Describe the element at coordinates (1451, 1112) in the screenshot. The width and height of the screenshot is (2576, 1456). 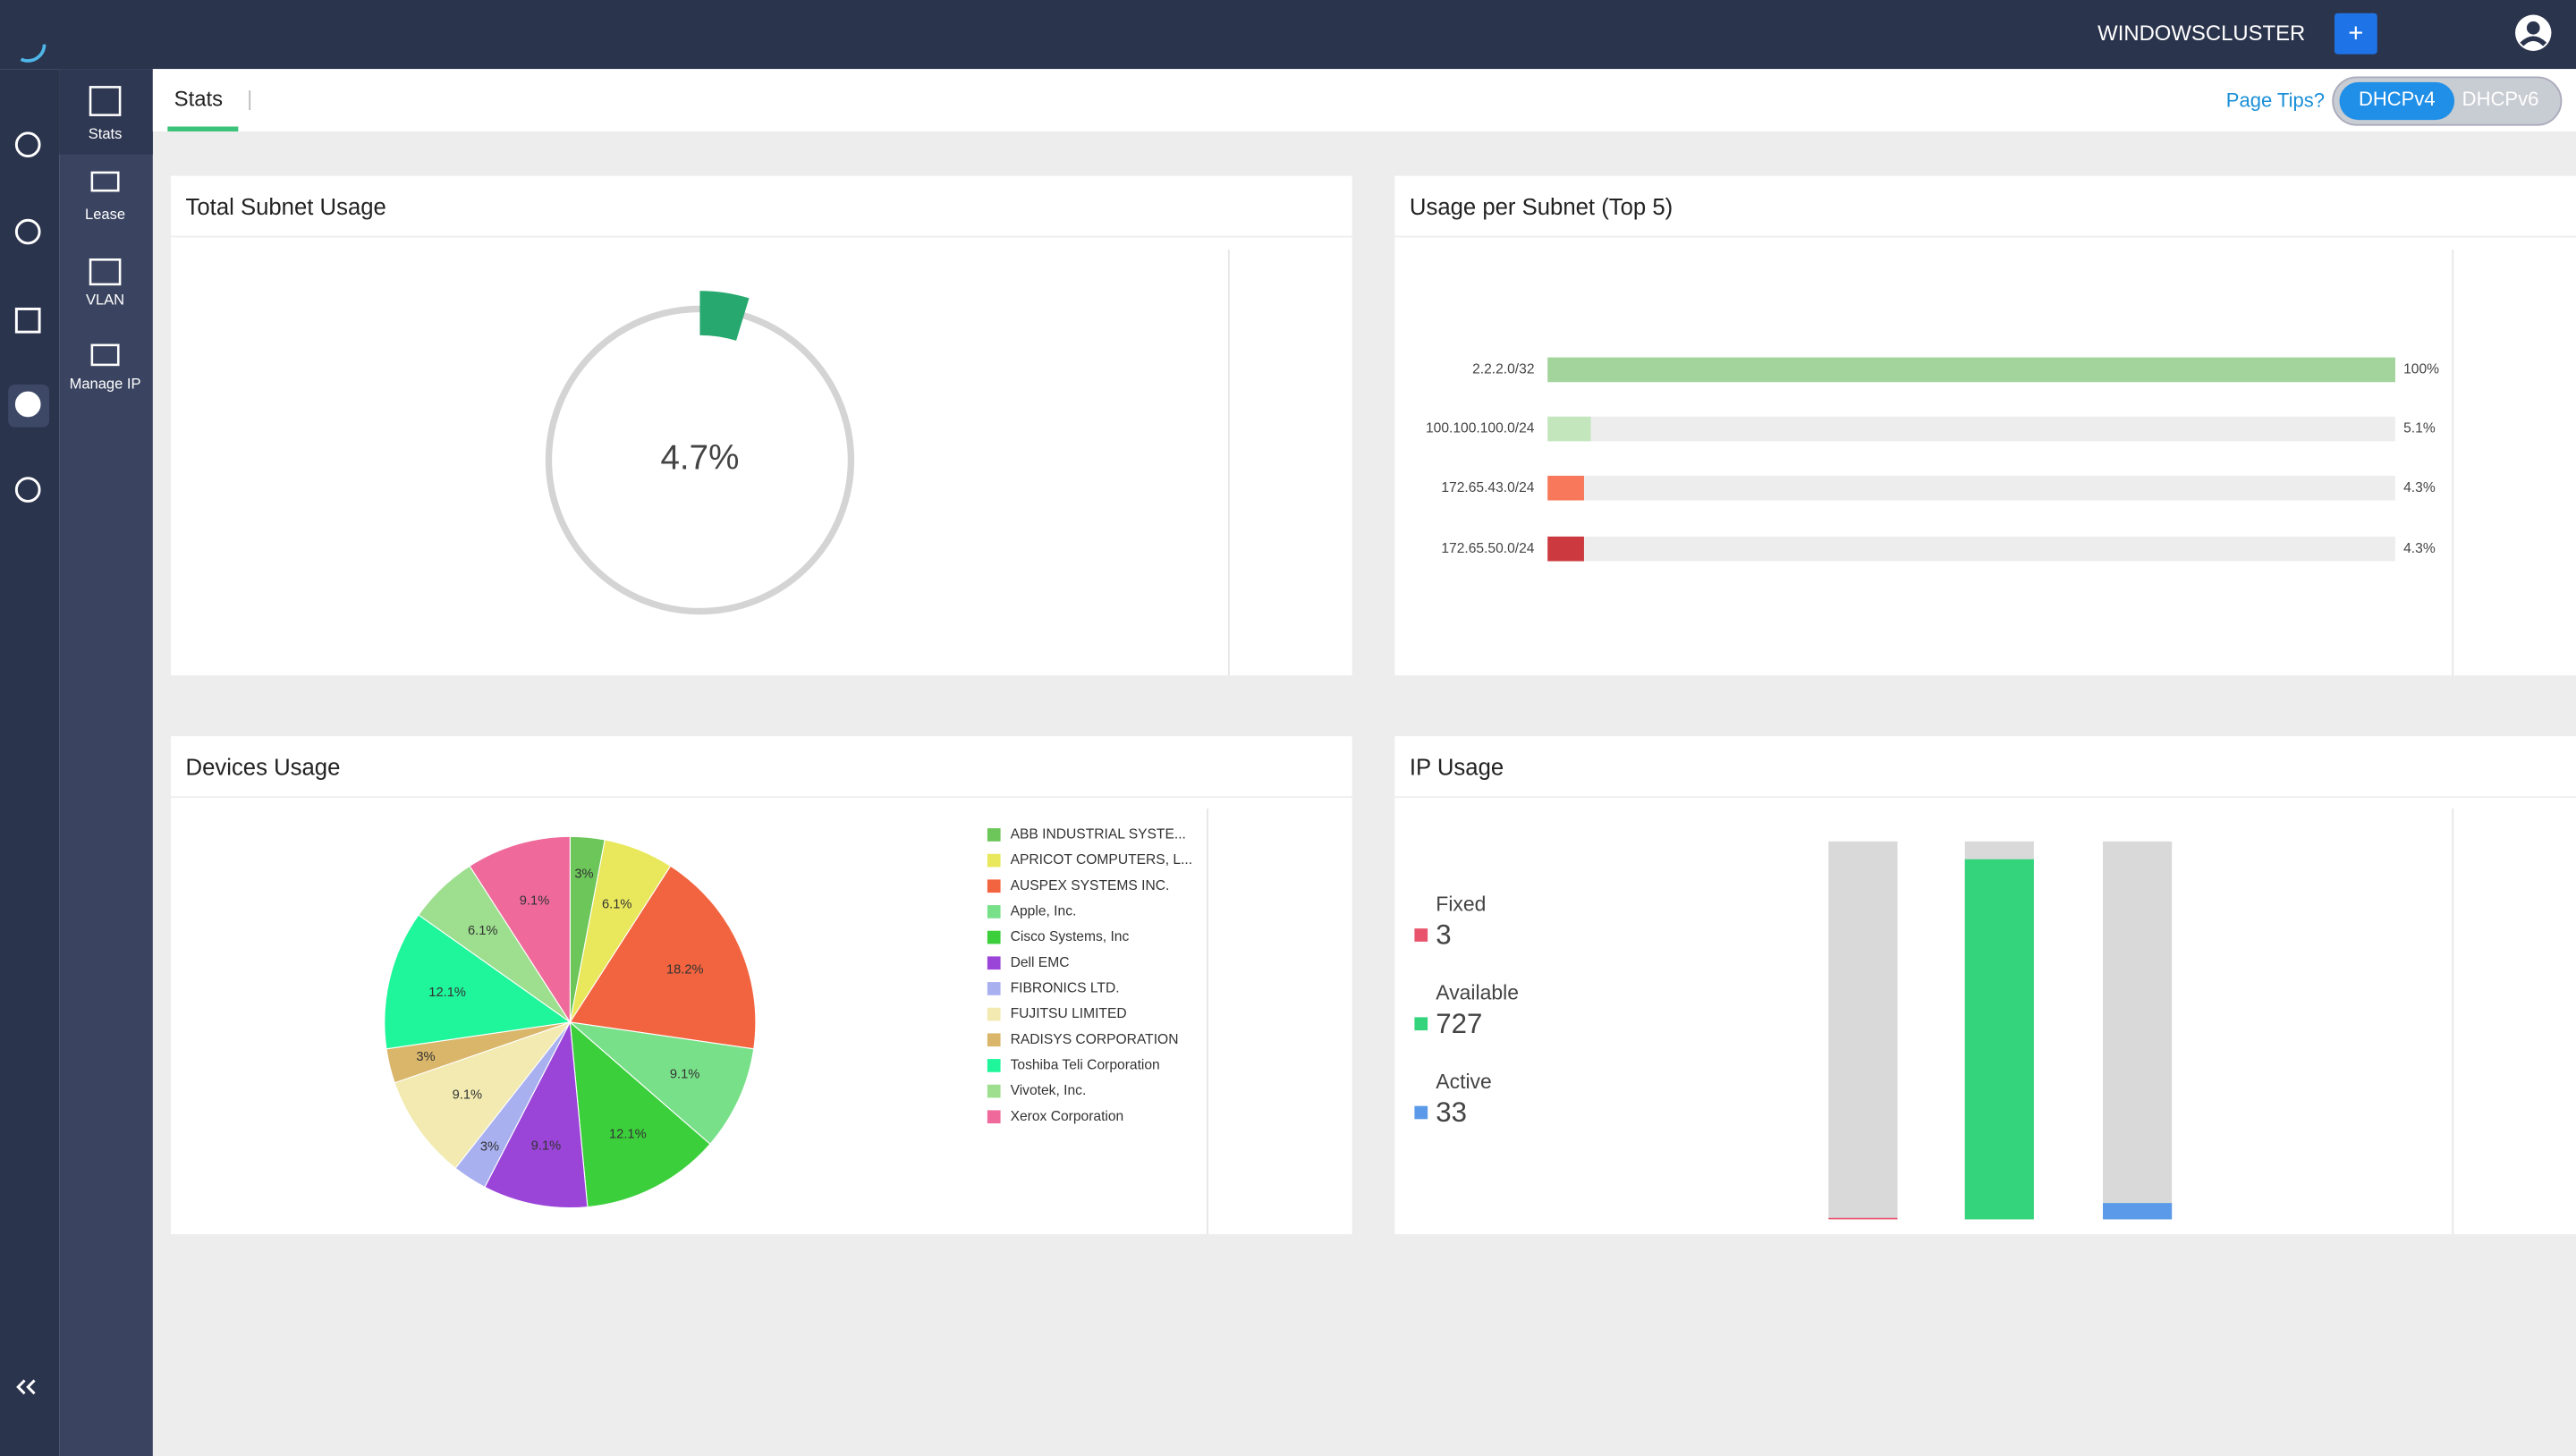
I see `legend-value: 33` at that location.